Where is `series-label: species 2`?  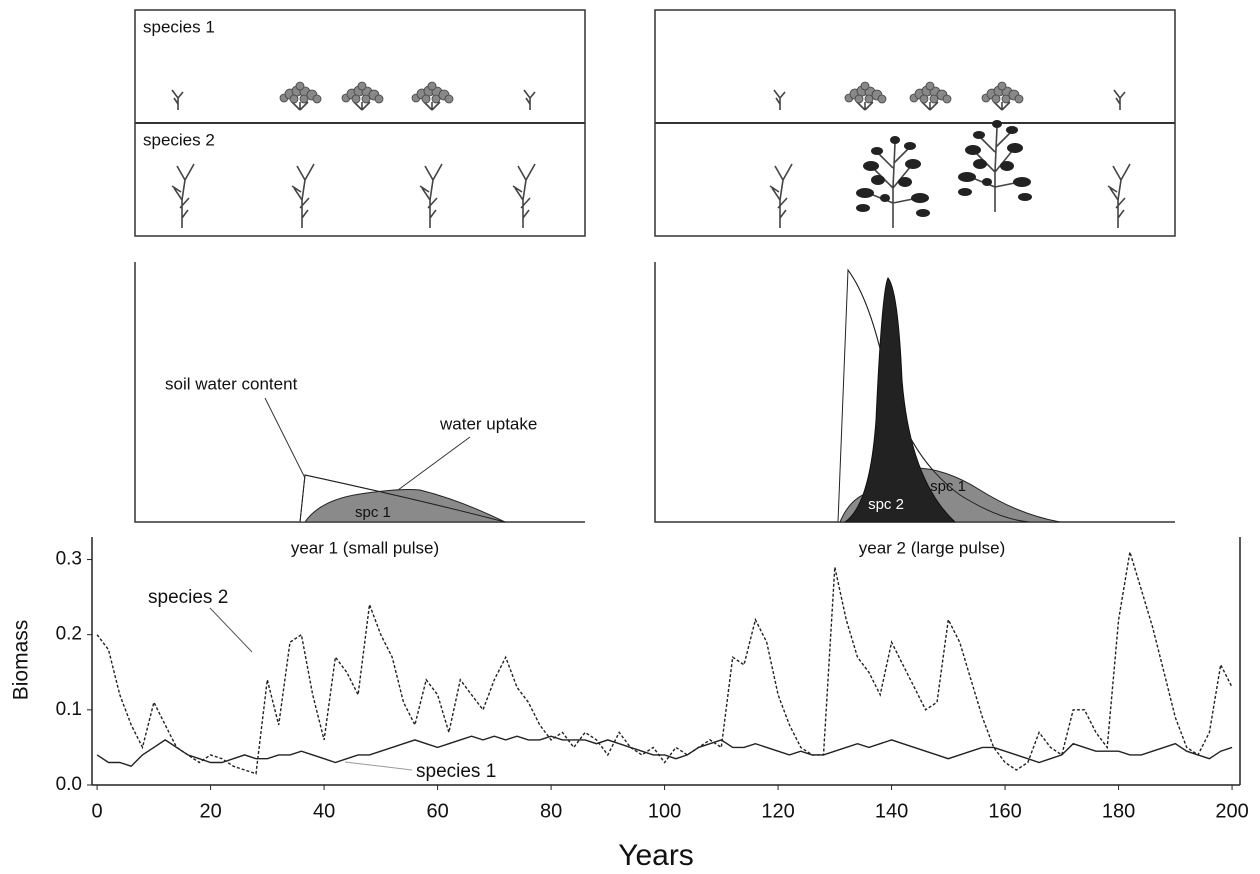 series-label: species 2 is located at coordinates (188, 597).